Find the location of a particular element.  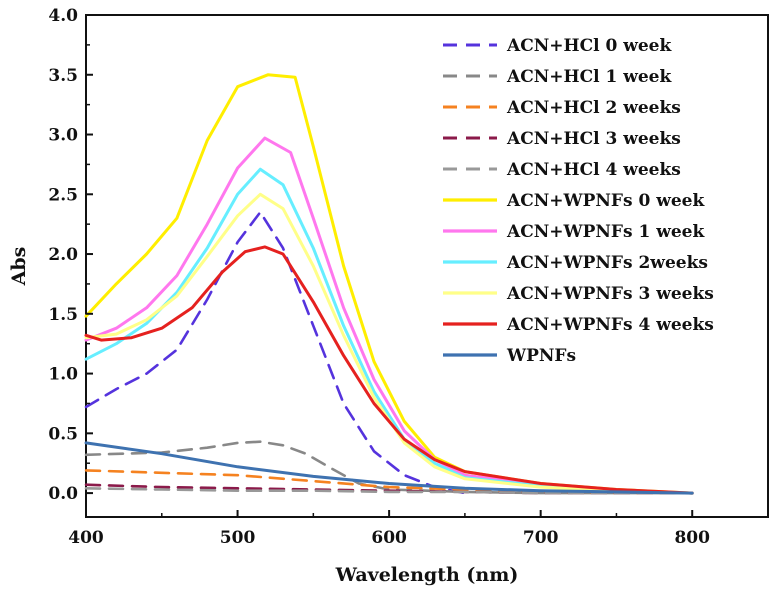

y-tick-label-4: 2.0 is located at coordinates (63, 255).